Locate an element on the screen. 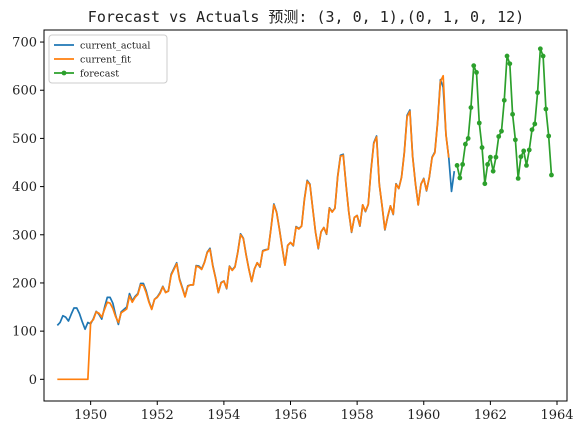 The width and height of the screenshot is (583, 429). y-tick-label: 100 is located at coordinates (24, 332).